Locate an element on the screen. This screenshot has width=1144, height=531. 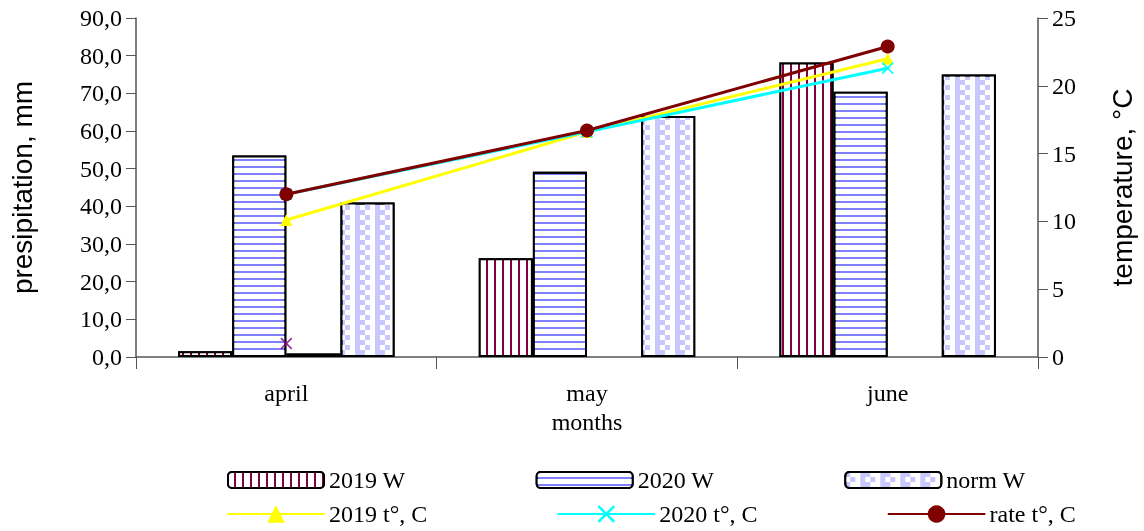
legend-label: 2019 W is located at coordinates (367, 480).